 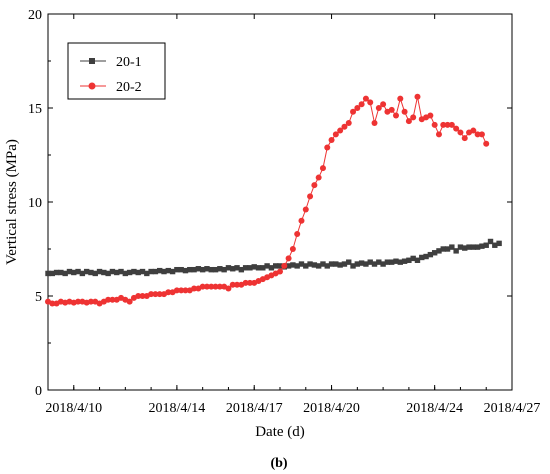 I want to click on legend-box, so click(x=116, y=71).